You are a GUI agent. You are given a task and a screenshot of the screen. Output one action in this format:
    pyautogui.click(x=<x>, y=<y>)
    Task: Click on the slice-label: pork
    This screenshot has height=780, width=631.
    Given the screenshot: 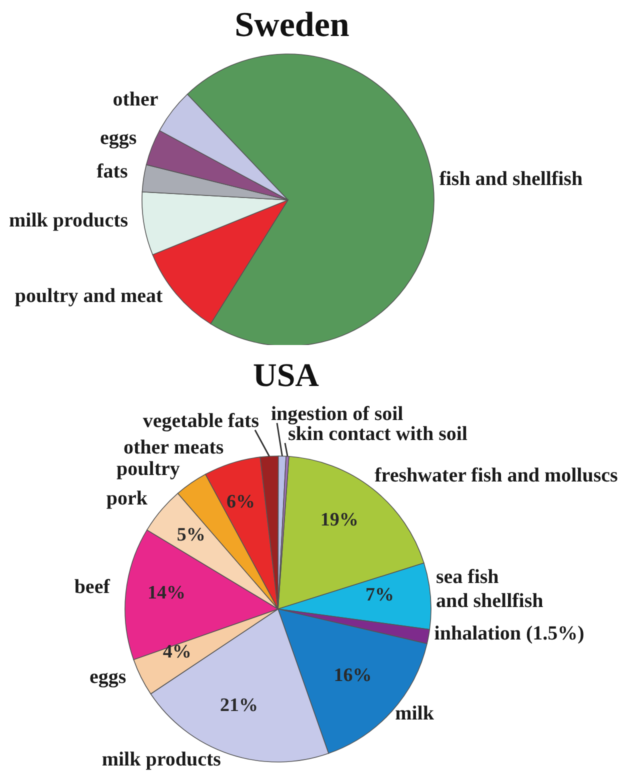 What is the action you would take?
    pyautogui.click(x=127, y=498)
    